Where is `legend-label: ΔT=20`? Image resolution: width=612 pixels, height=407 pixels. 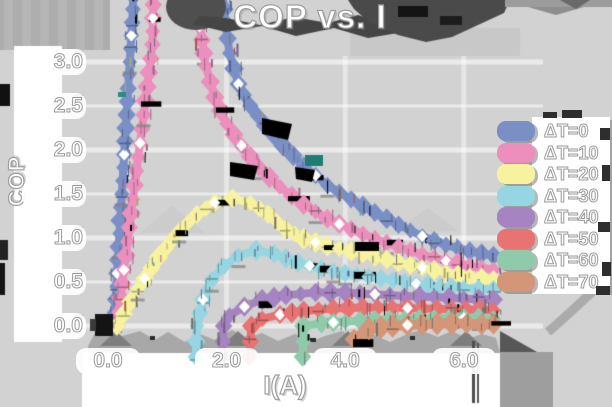
legend-label: ΔT=20 is located at coordinates (571, 174).